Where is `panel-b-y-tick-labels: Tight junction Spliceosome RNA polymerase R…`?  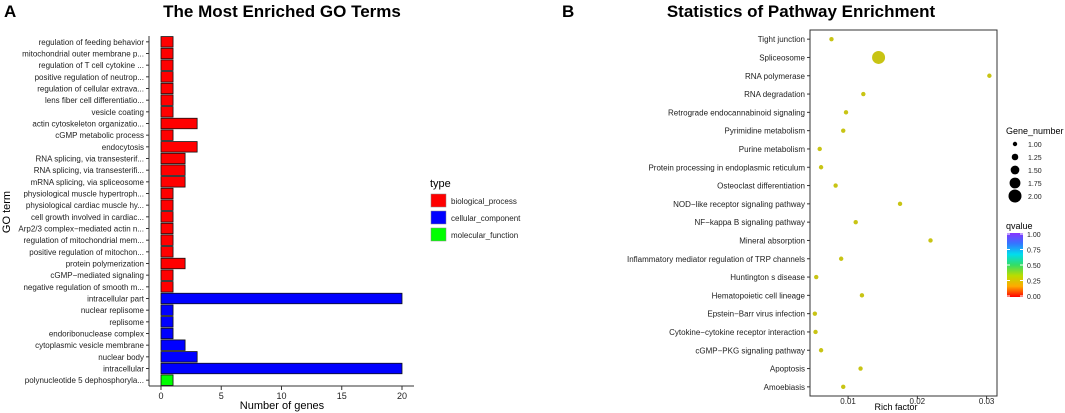
panel-b-y-tick-labels: Tight junction Spliceosome RNA polymerase R… is located at coordinates (718, 213).